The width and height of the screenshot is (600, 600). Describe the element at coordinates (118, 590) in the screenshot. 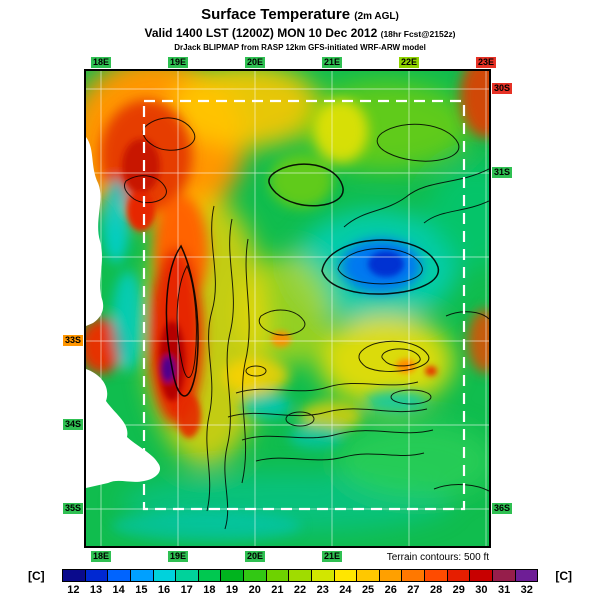

I see `colorbar-value: 14` at that location.